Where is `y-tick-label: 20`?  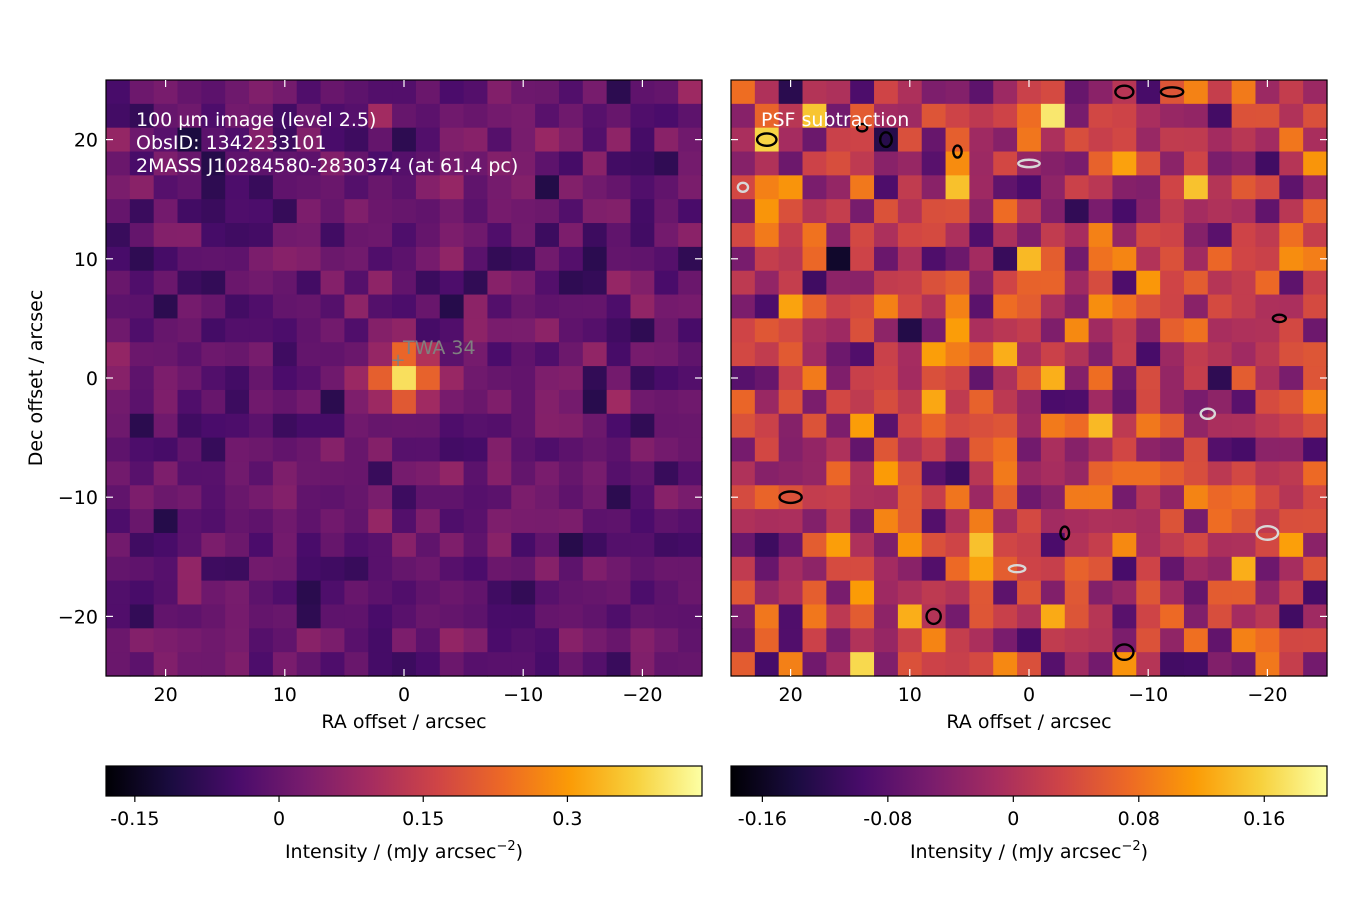
y-tick-label: 20 is located at coordinates (86, 141).